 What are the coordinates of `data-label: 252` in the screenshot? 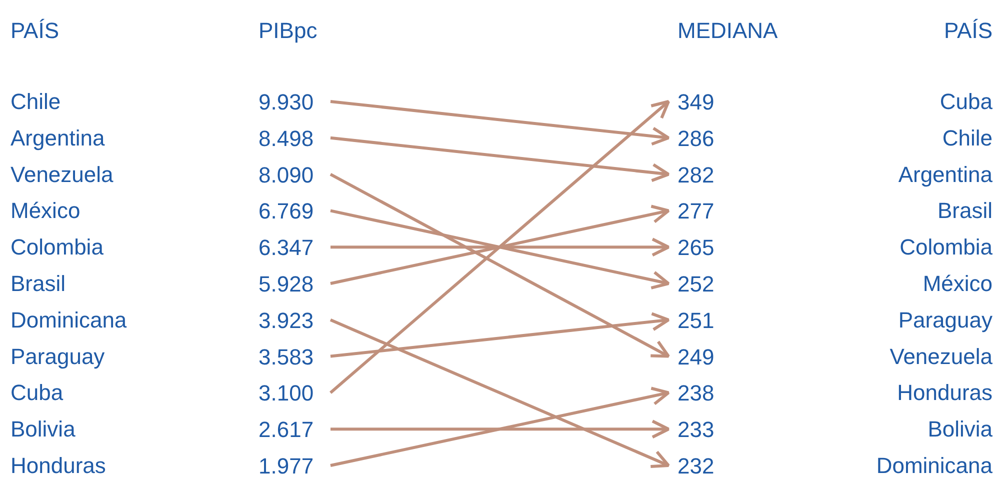 It's located at (696, 284).